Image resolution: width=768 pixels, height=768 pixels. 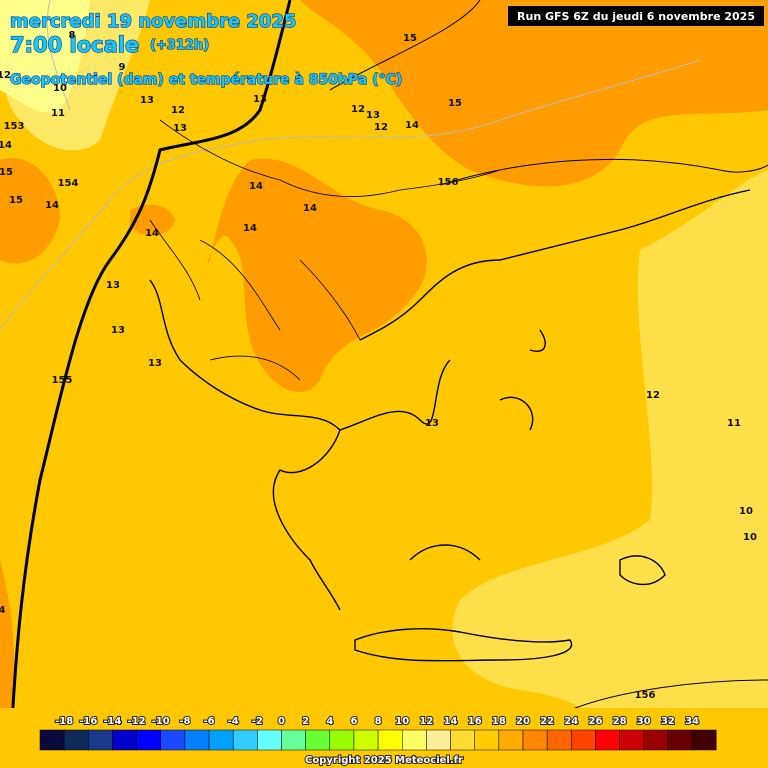 What do you see at coordinates (378, 721) in the screenshot?
I see `legend-tick-label: 8` at bounding box center [378, 721].